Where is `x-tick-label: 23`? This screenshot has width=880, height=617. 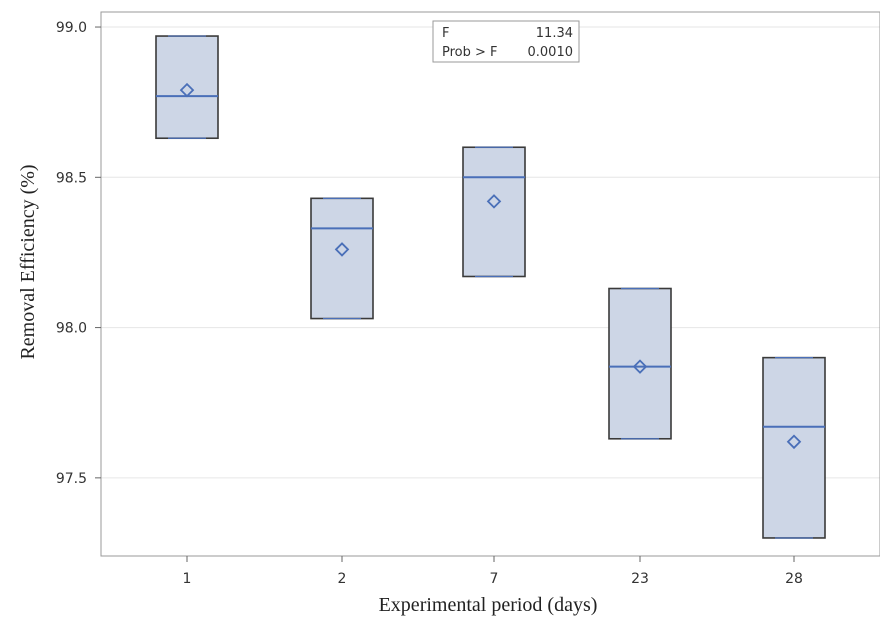
x-tick-label: 23 is located at coordinates (640, 579).